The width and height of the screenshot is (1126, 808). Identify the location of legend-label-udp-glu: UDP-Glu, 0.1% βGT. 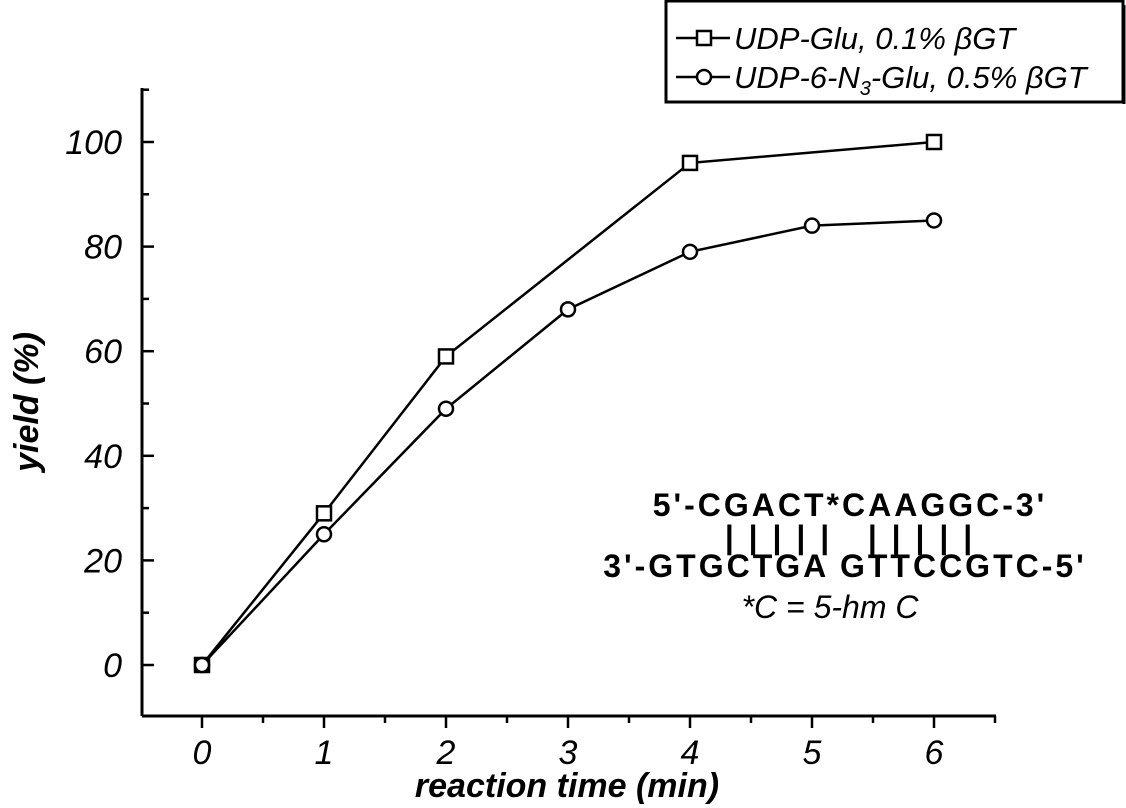
(875, 38).